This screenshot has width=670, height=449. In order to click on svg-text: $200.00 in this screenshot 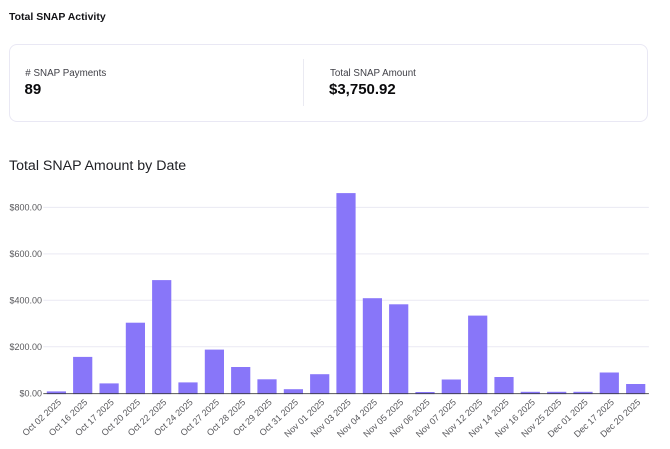, I will do `click(25, 347)`.